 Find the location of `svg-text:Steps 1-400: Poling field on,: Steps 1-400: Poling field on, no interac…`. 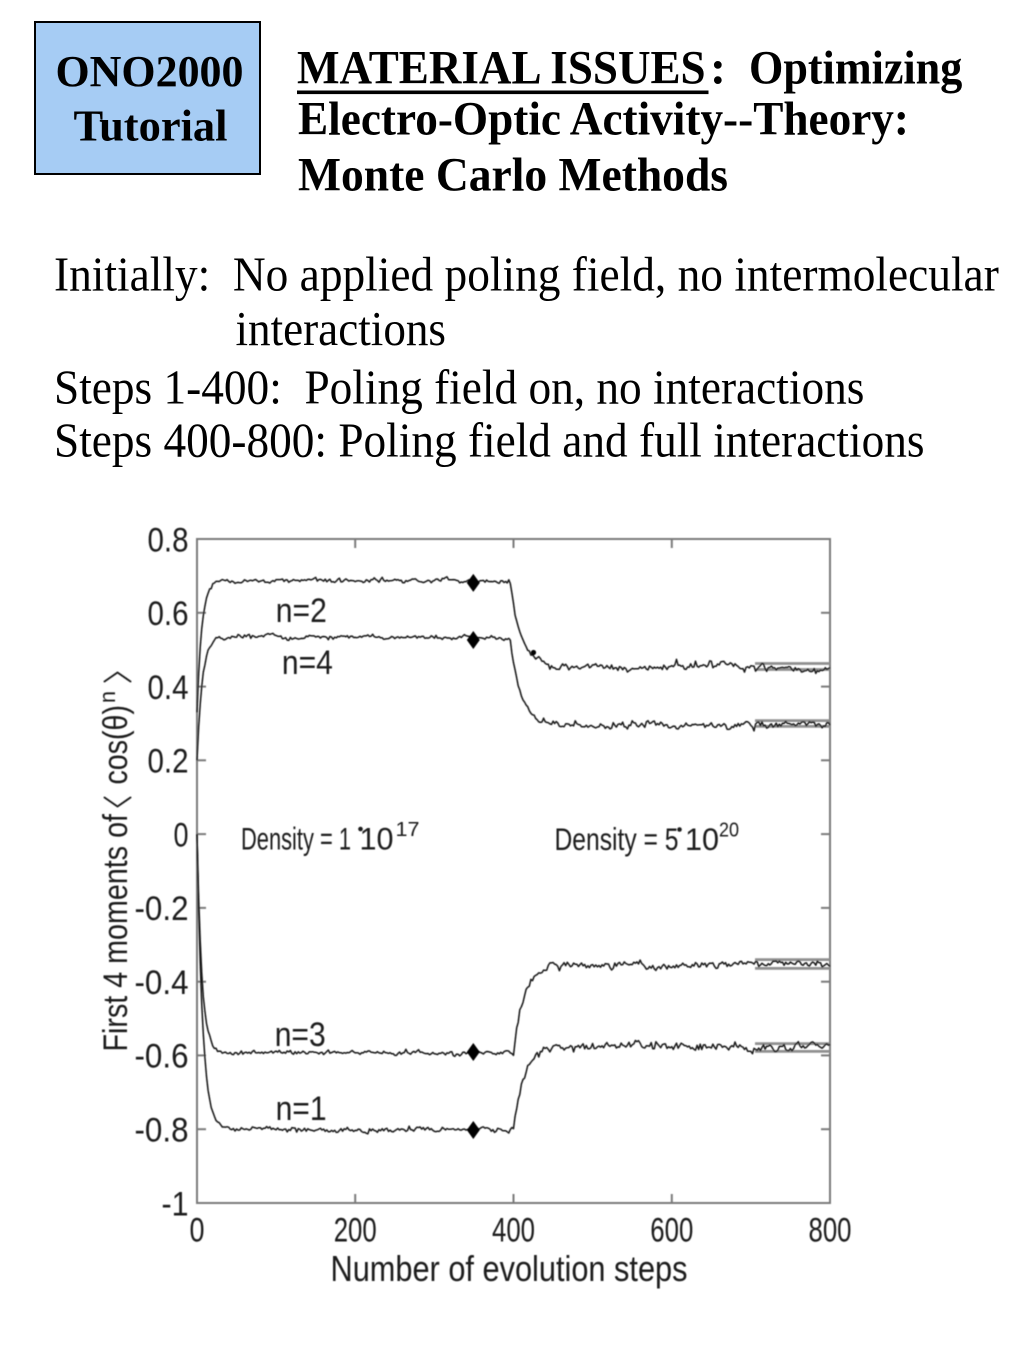

svg-text:Steps 1-400: Poling field on,: Steps 1-400: Poling field on, no interac… is located at coordinates (459, 387).